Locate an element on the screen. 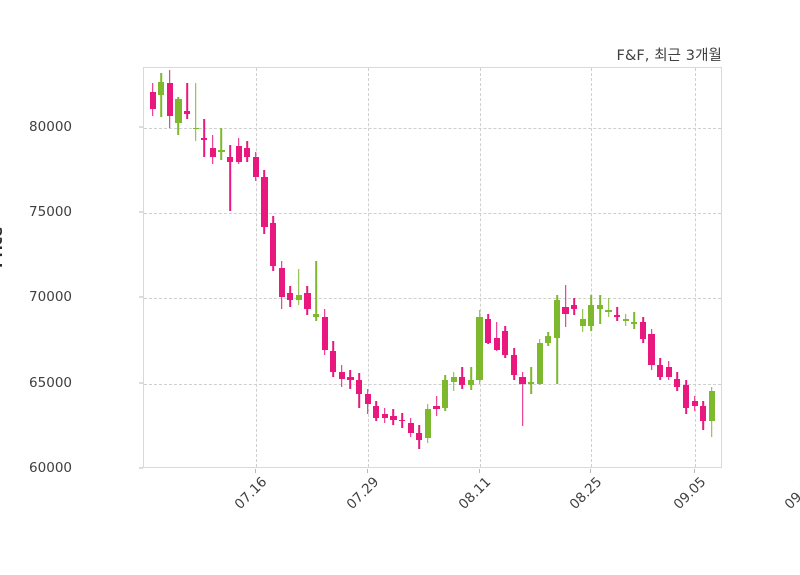 Image resolution: width=800 pixels, height=575 pixels. y-axis-label: Price is located at coordinates (3, 247).